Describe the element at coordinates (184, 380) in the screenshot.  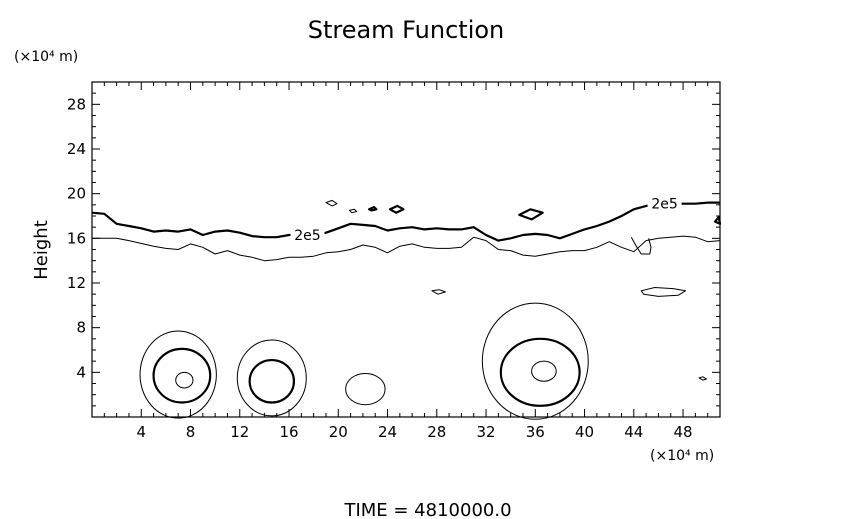
I see `contour-vortex-a-inner` at that location.